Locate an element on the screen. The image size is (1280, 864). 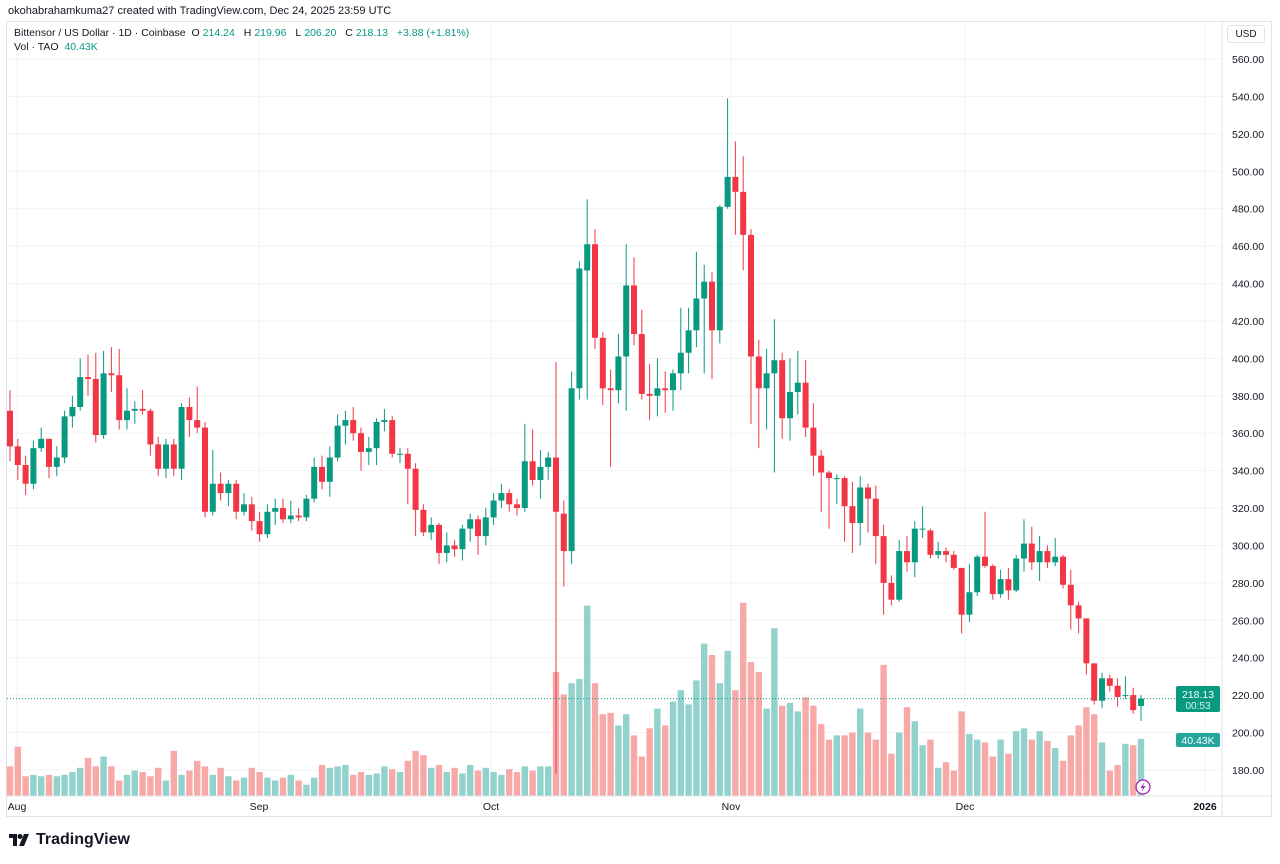
x-tick-label: Nov is located at coordinates (731, 807).